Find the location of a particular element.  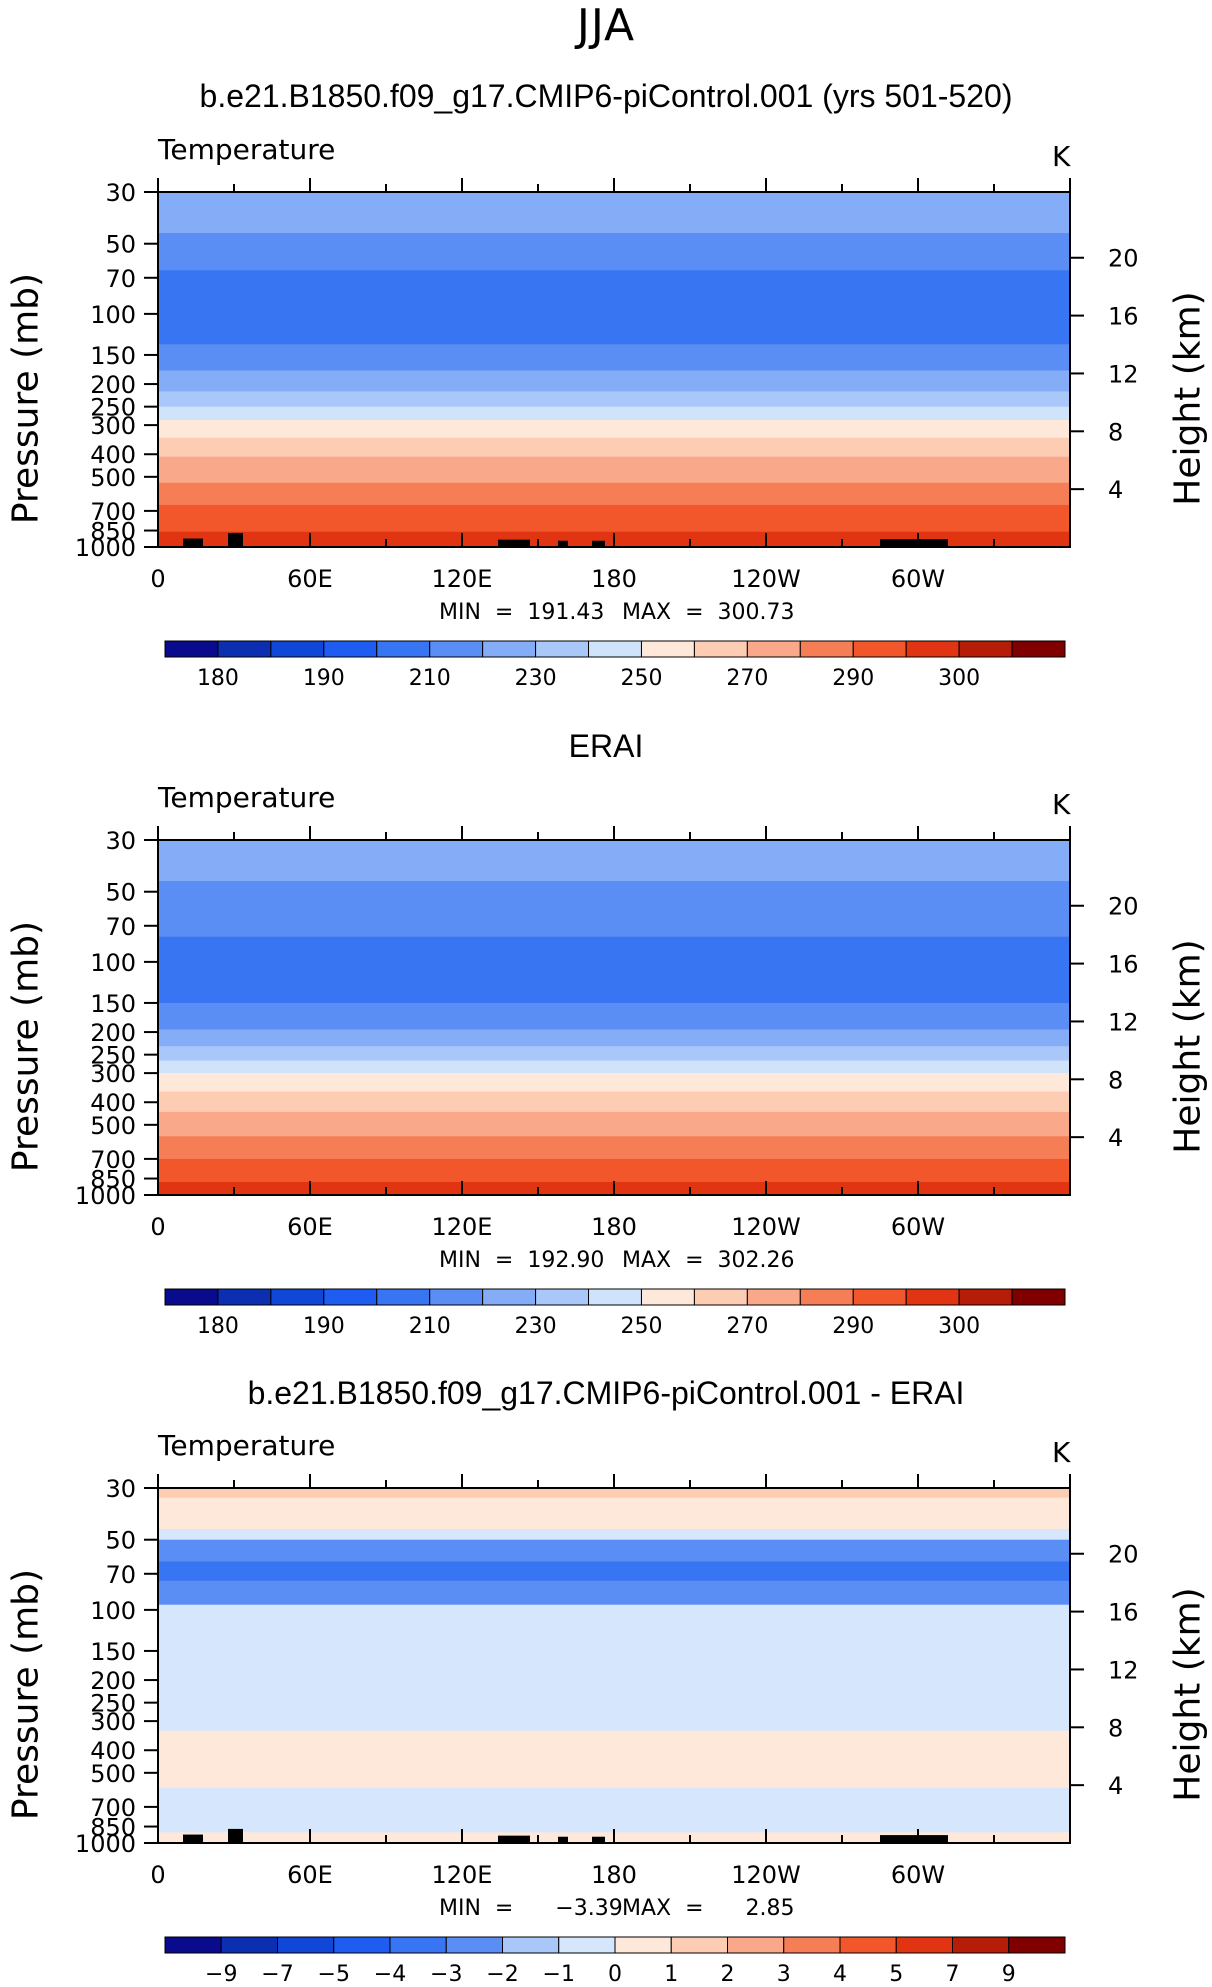

panel-2-ytick-label-0: 30 is located at coordinates (120, 841).